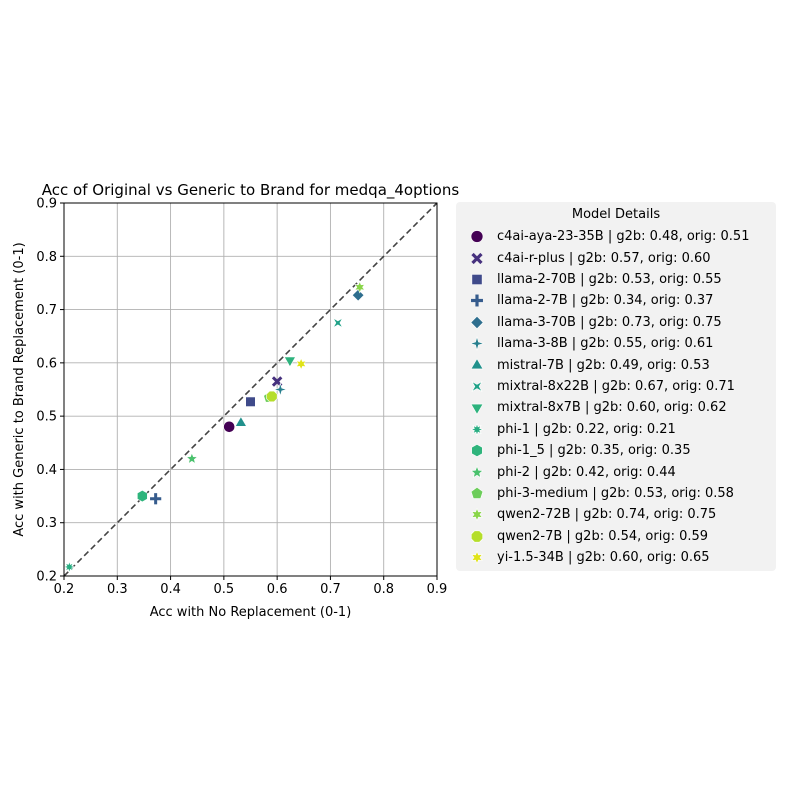 The width and height of the screenshot is (800, 800). What do you see at coordinates (623, 237) in the screenshot?
I see `legend-label: c4ai-aya-23-35B | g2b: 0.48, orig: 0.51` at bounding box center [623, 237].